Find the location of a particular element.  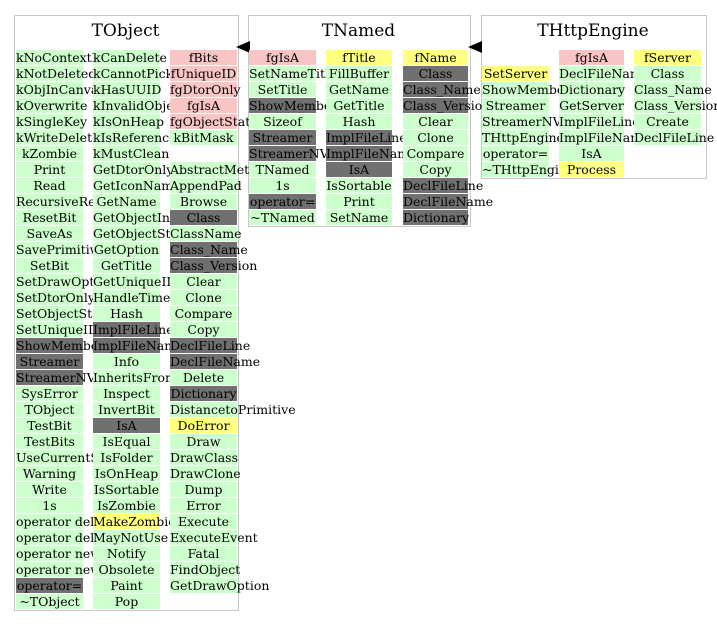

member-cell-declfilename: DeclFileName is located at coordinates (448, 201).